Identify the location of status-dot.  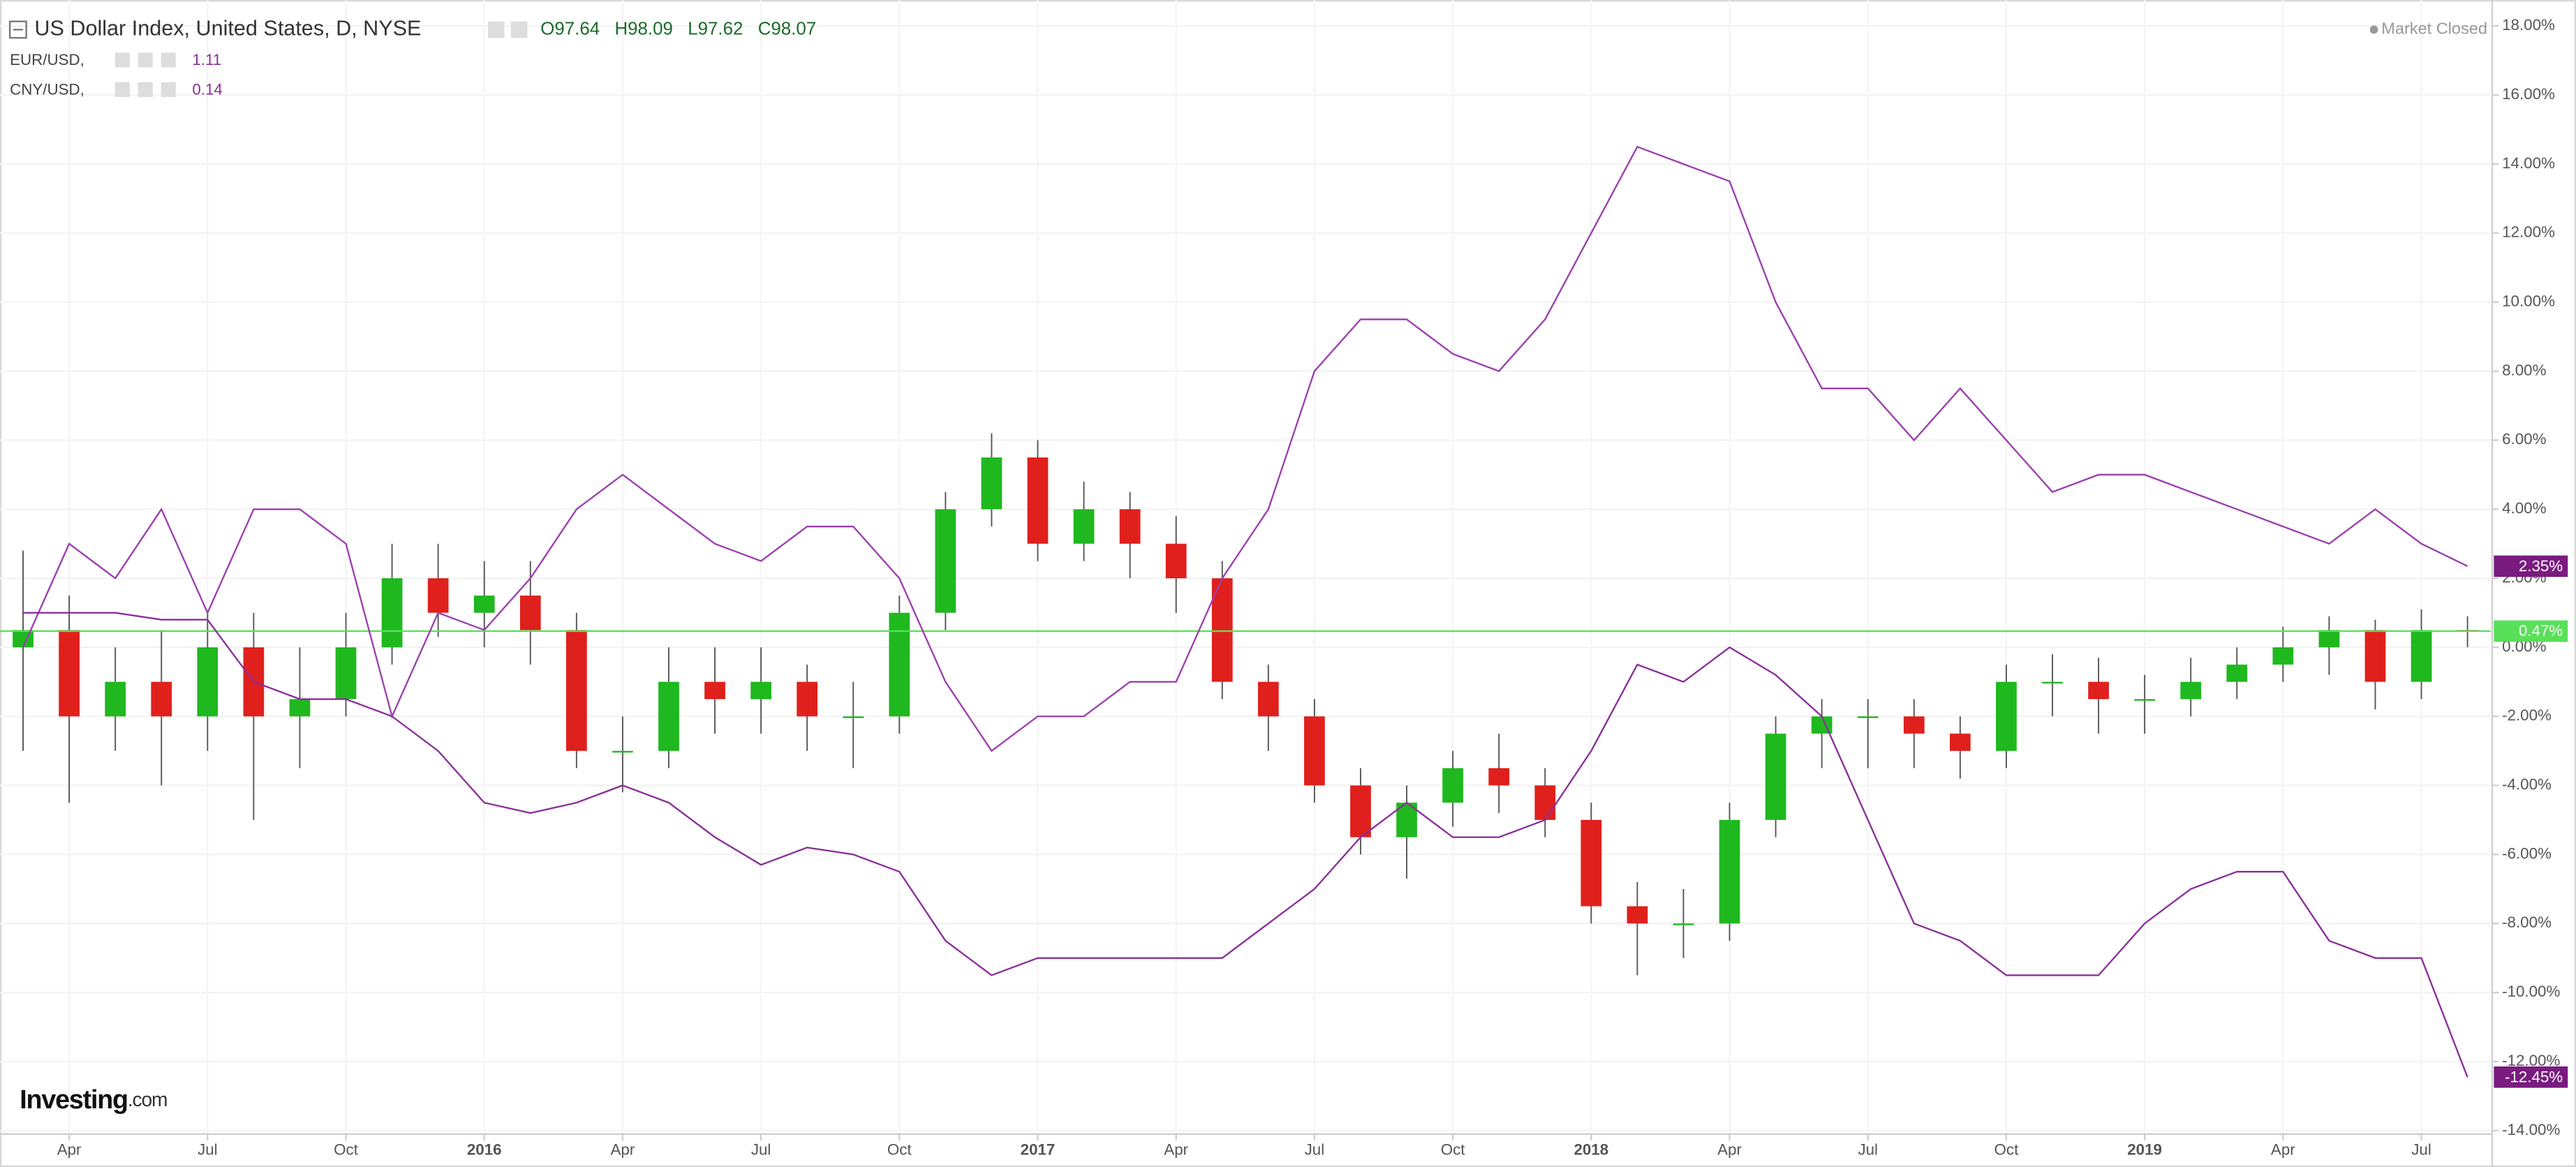
(2373, 29).